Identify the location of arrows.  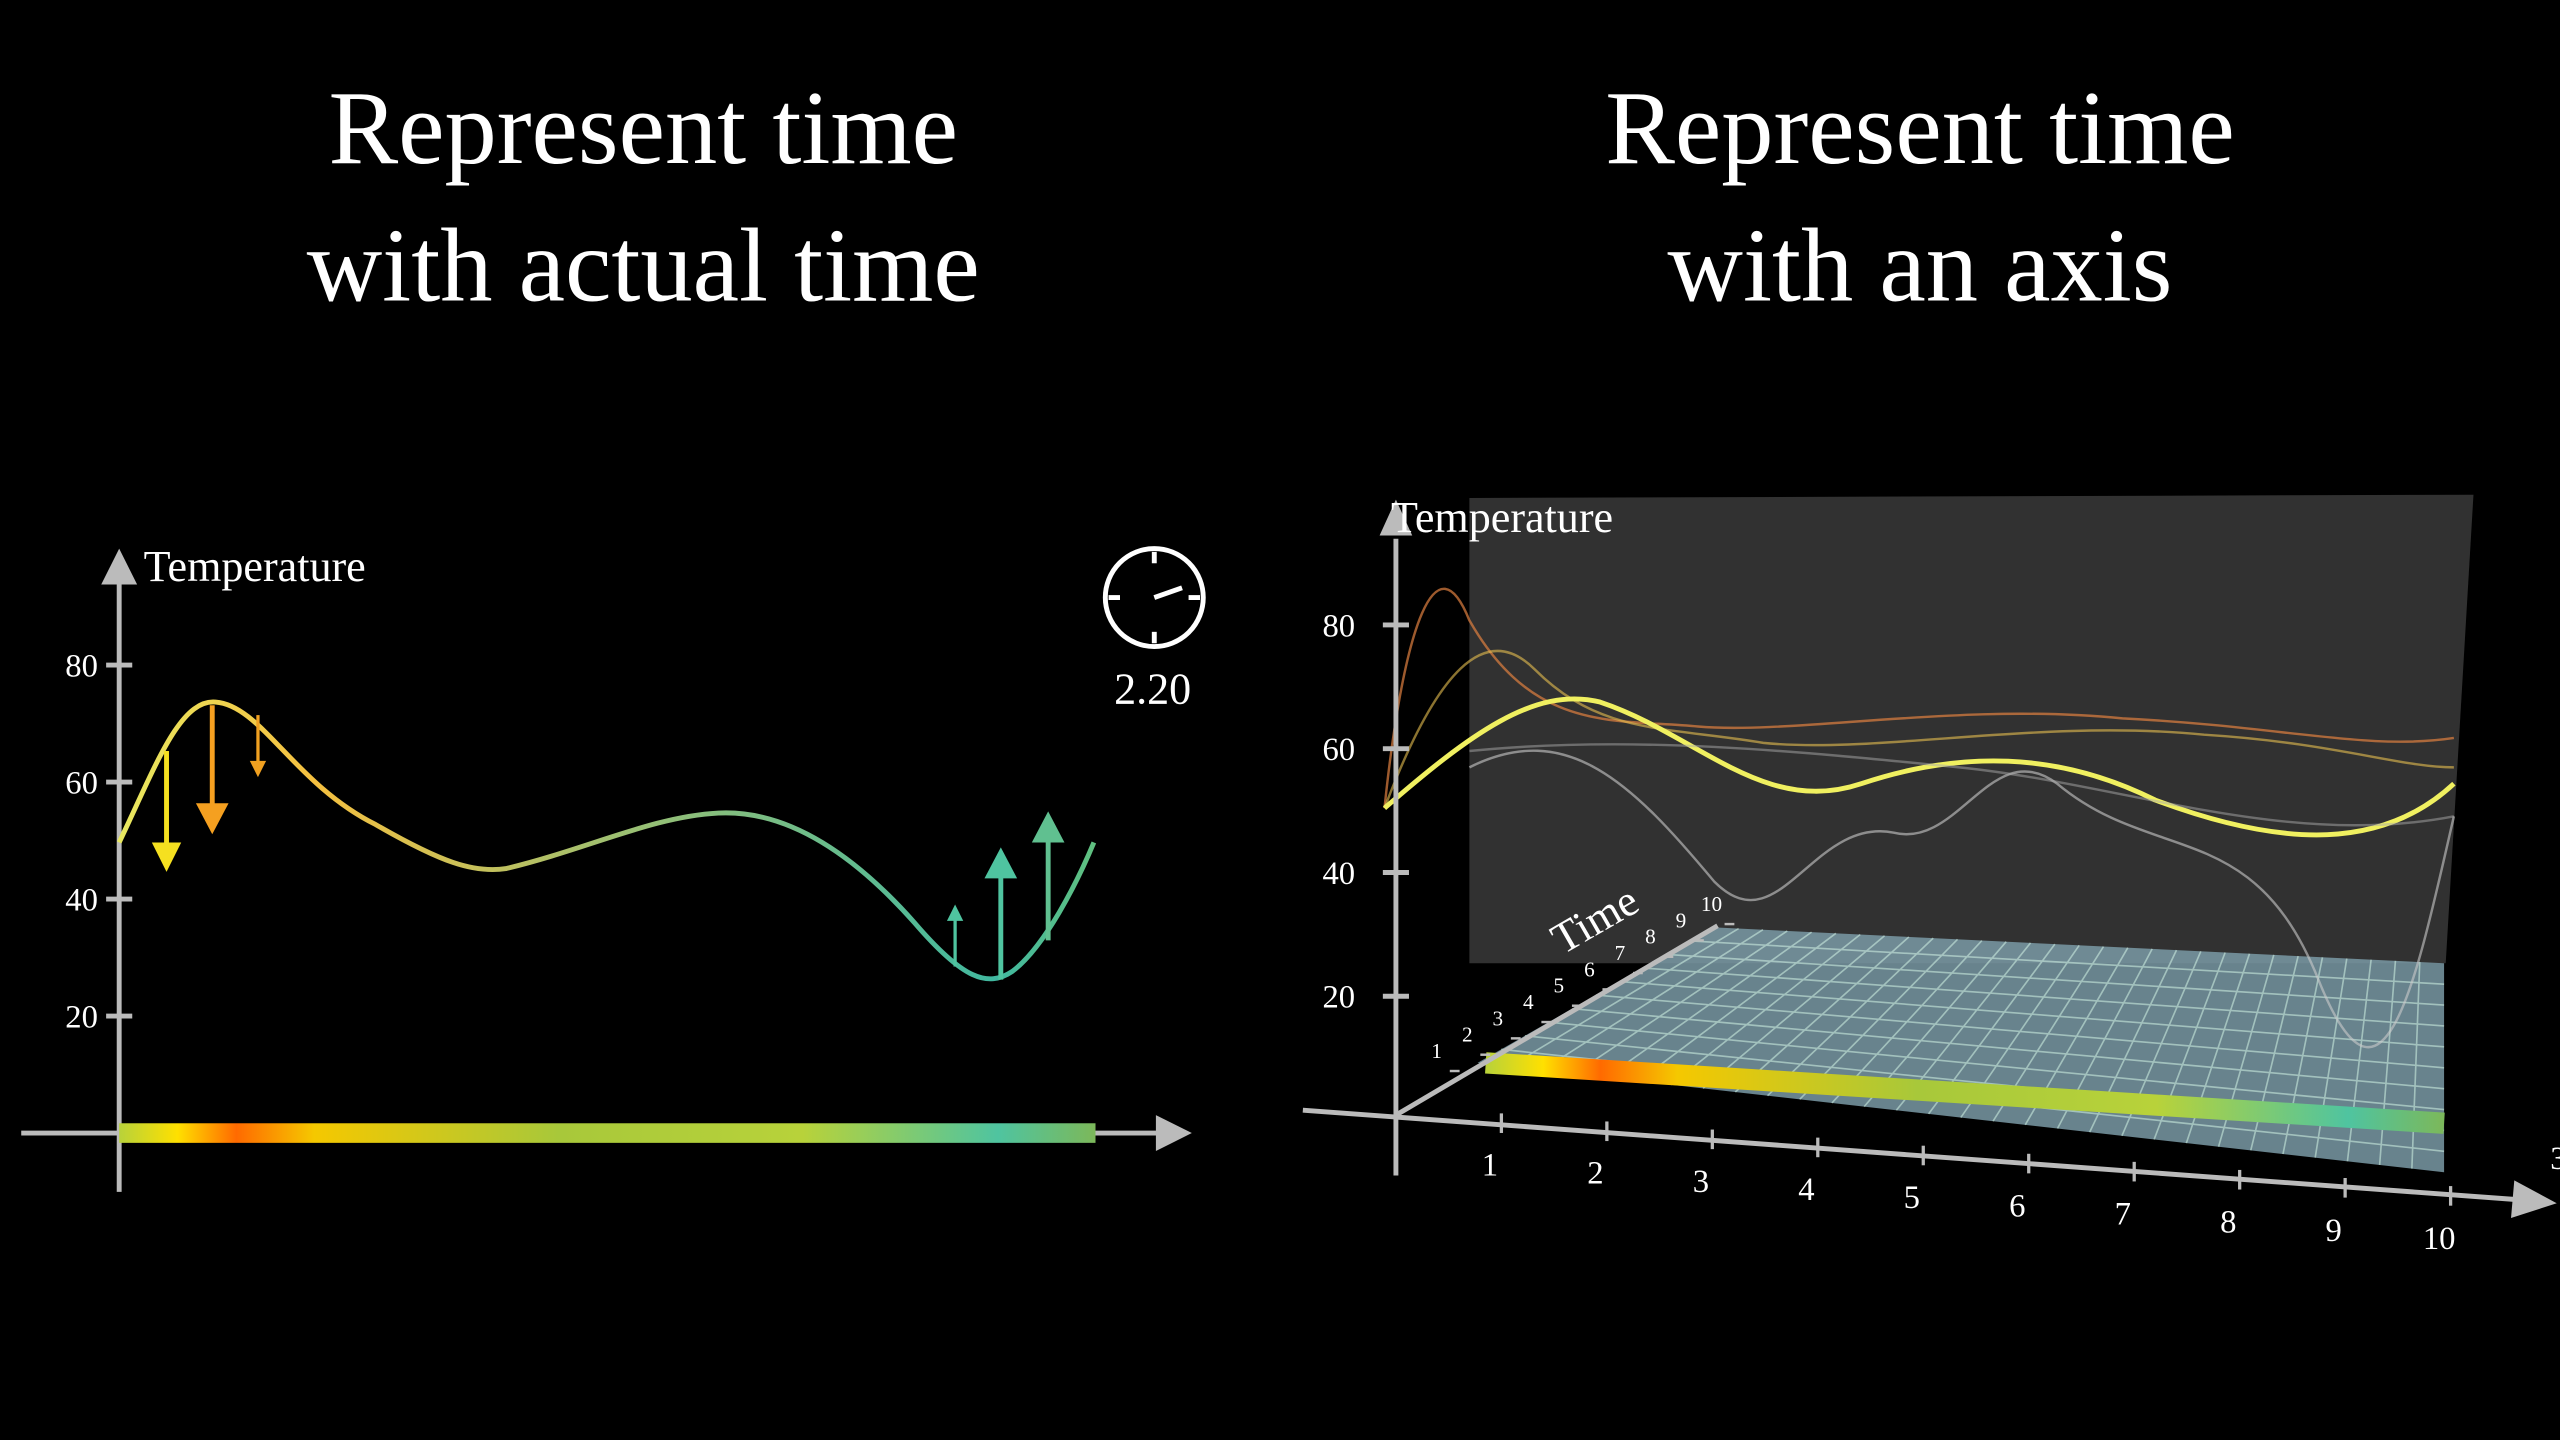
(608, 842).